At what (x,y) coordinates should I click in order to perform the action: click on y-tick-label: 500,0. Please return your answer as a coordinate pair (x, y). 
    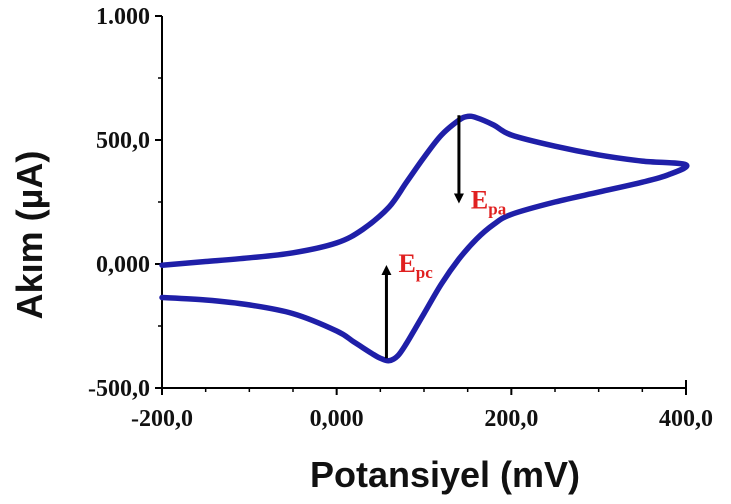
    Looking at the image, I should click on (123, 141).